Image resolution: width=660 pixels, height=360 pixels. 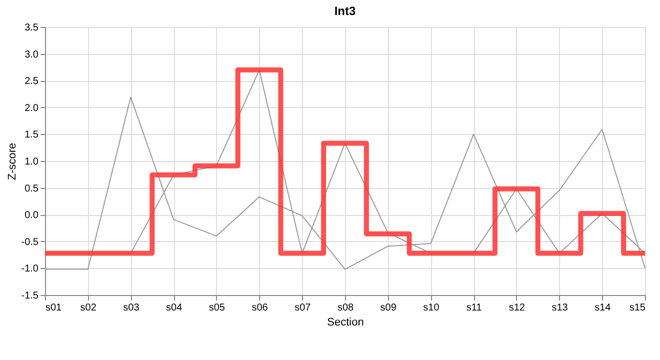 What do you see at coordinates (31, 82) in the screenshot?
I see `y-tick-label: 2.5` at bounding box center [31, 82].